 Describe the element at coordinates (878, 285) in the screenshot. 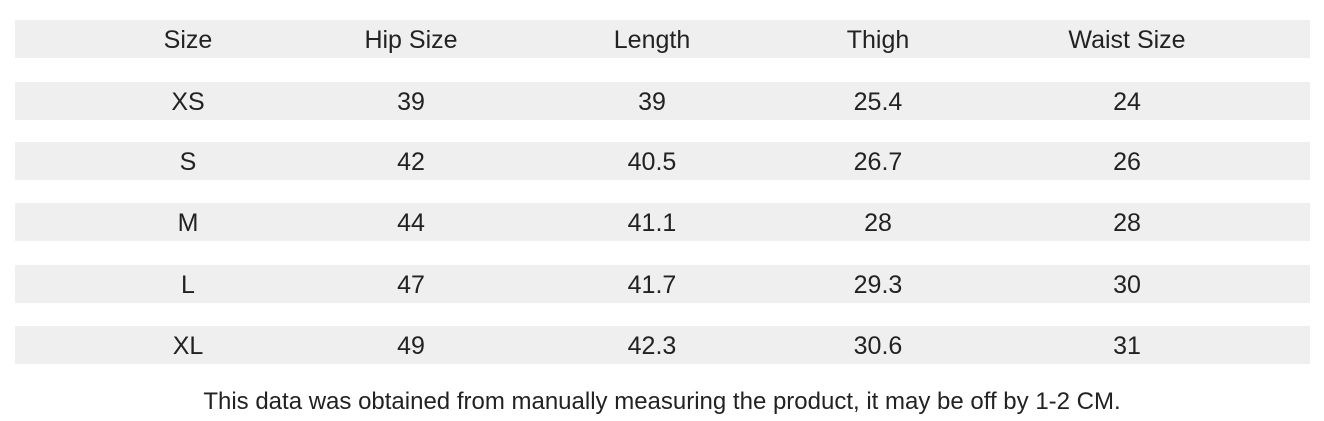

I see `table-cell: 29.3` at that location.